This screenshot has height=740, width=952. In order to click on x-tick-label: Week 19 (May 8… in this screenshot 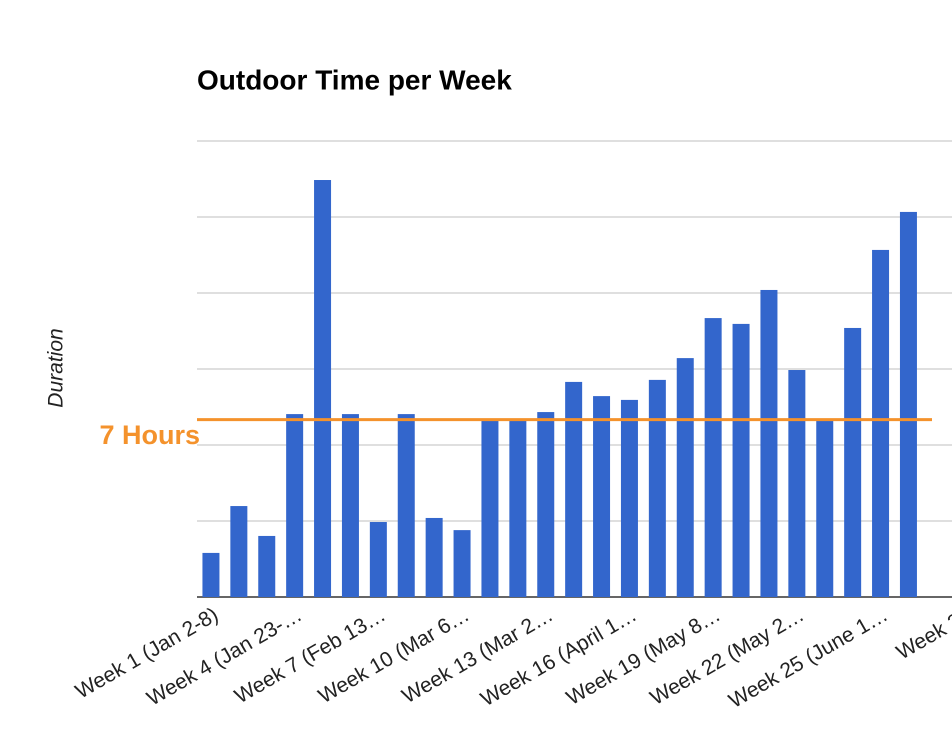, I will do `click(644, 656)`.